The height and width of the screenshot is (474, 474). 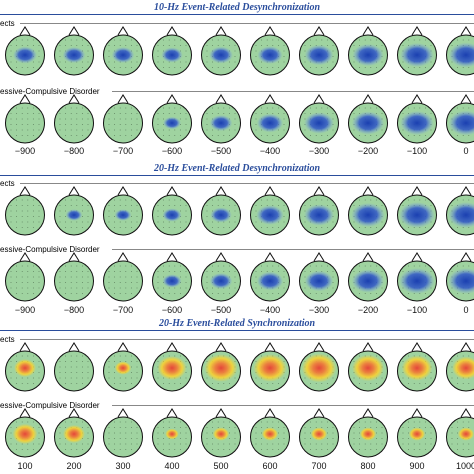 I want to click on time-label: −200, so click(x=368, y=310).